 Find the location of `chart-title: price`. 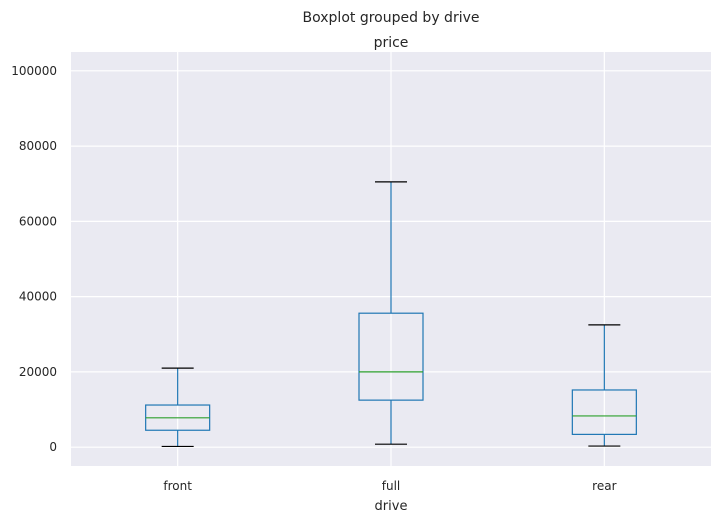

chart-title: price is located at coordinates (391, 43).